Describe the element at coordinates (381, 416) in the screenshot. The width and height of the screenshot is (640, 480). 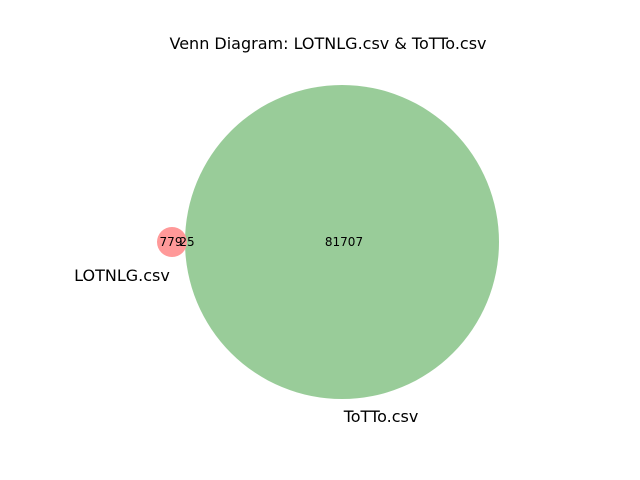
I see `set-b-label: ToTTo.csv` at that location.